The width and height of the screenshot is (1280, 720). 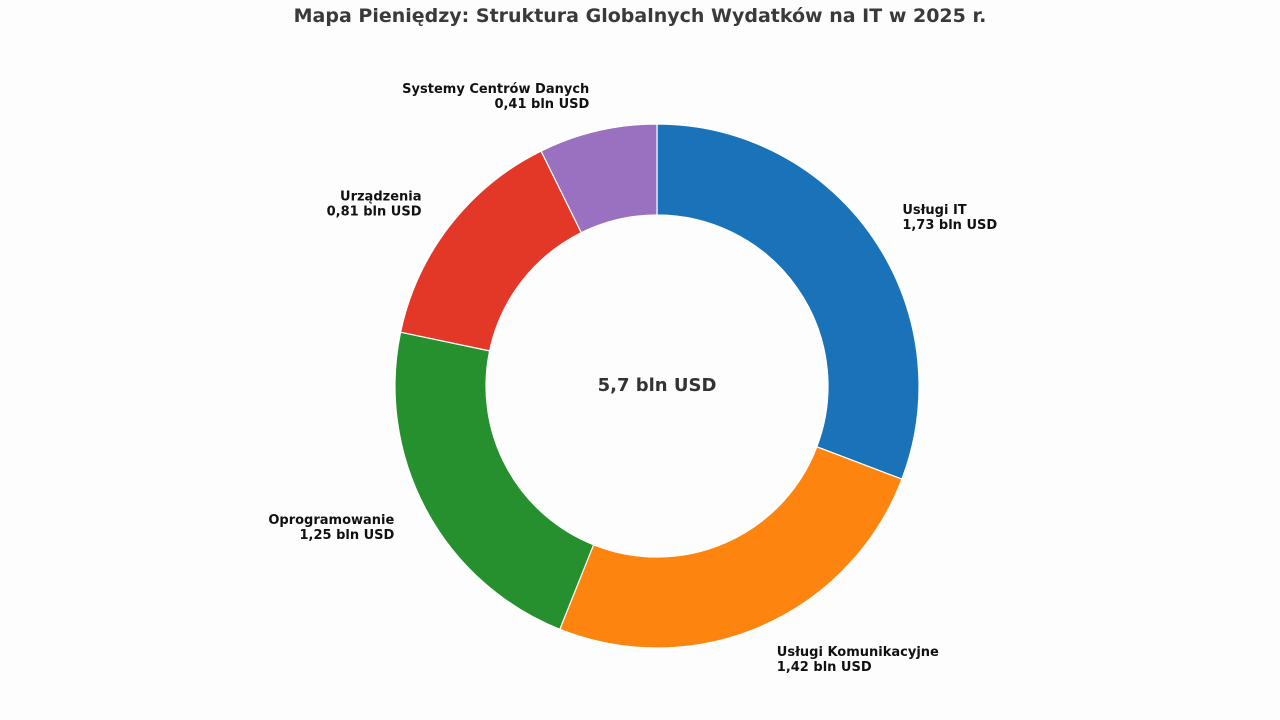 I want to click on slice-value-label: 1,73 bln USD, so click(x=949, y=225).